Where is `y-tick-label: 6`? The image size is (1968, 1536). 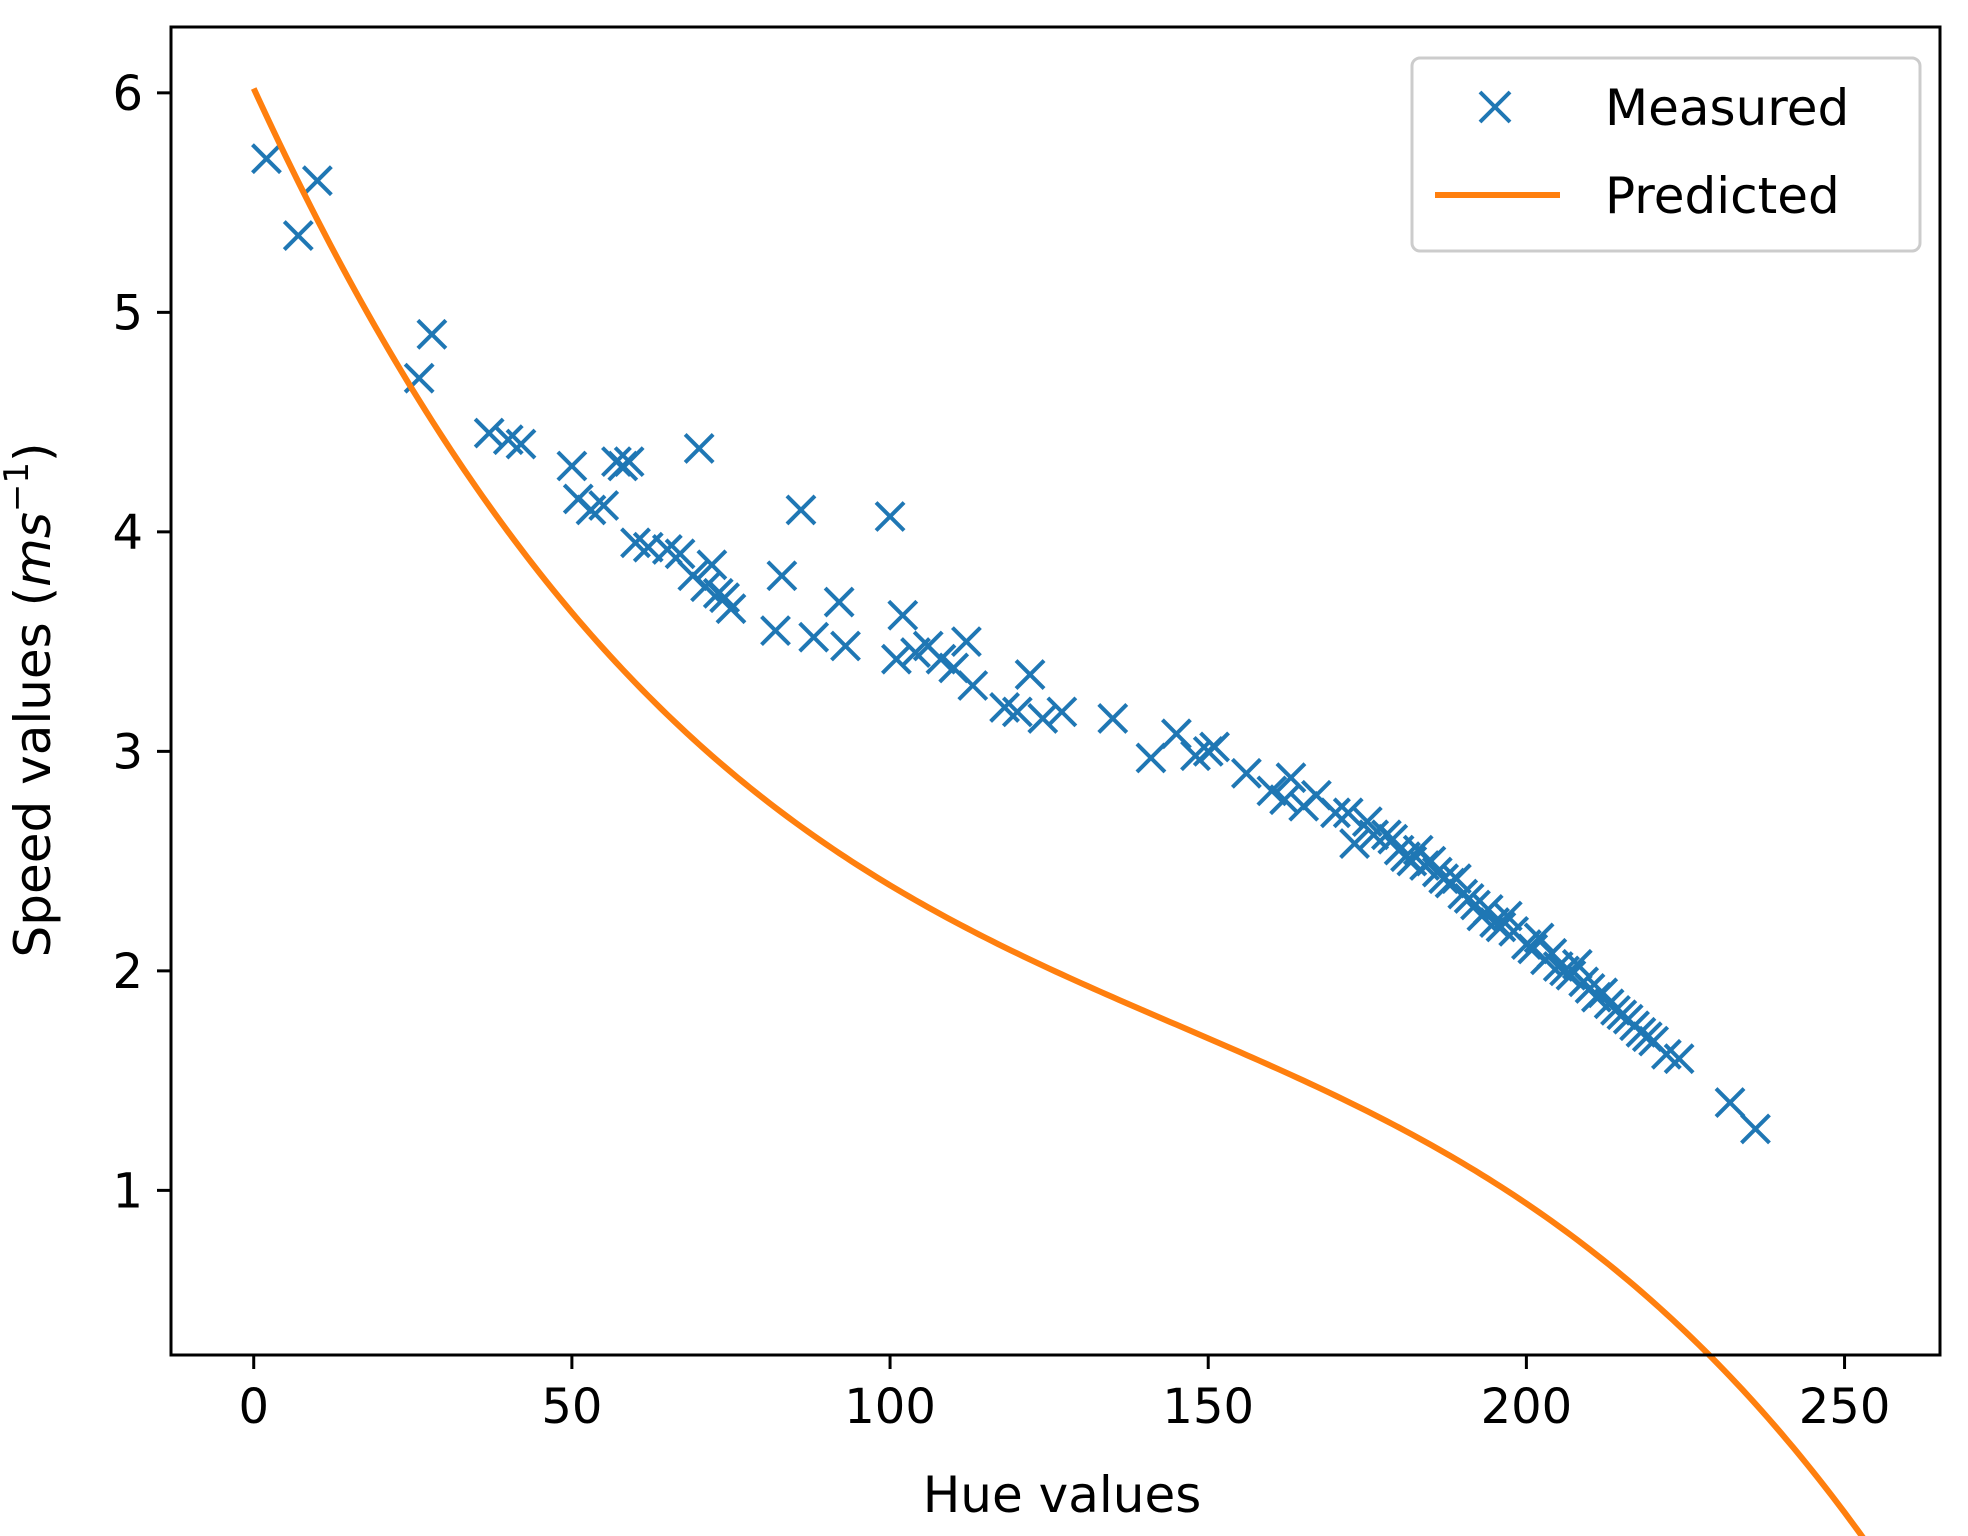
y-tick-label: 6 is located at coordinates (127, 94).